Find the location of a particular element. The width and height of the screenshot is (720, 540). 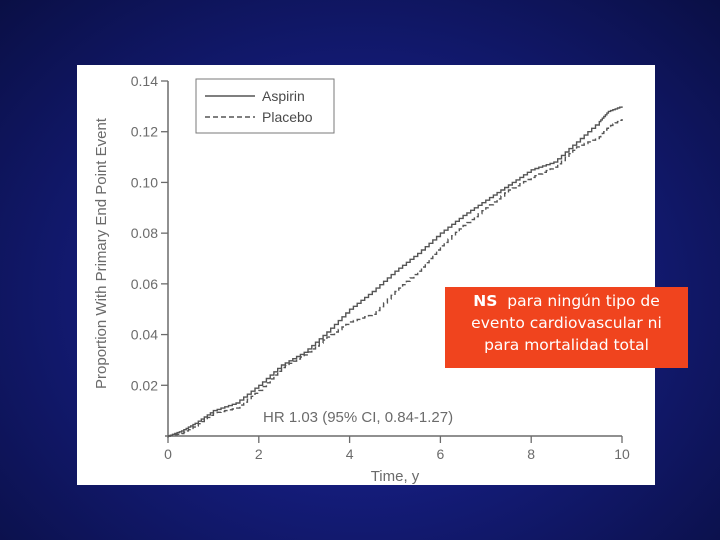

callout-line-1: NS para ningún tipo de is located at coordinates (566, 301).